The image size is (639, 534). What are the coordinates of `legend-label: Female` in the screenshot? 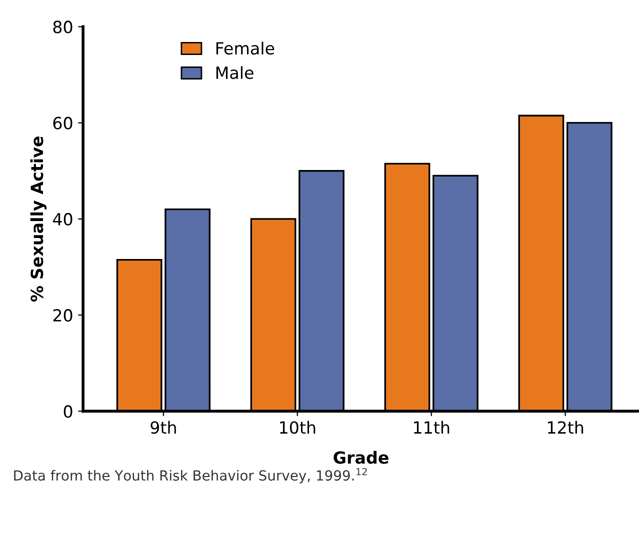 It's located at (245, 48).